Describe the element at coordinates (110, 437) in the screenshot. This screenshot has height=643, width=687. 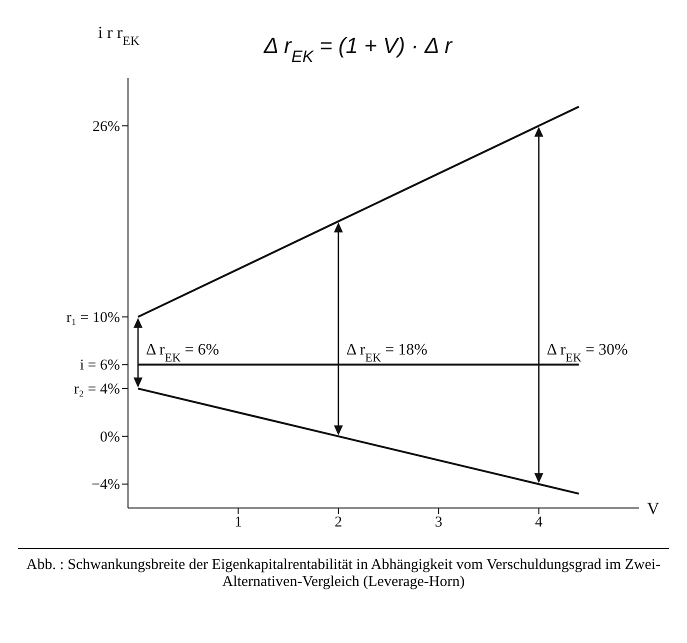
I see `y-tick-label: 0%` at that location.